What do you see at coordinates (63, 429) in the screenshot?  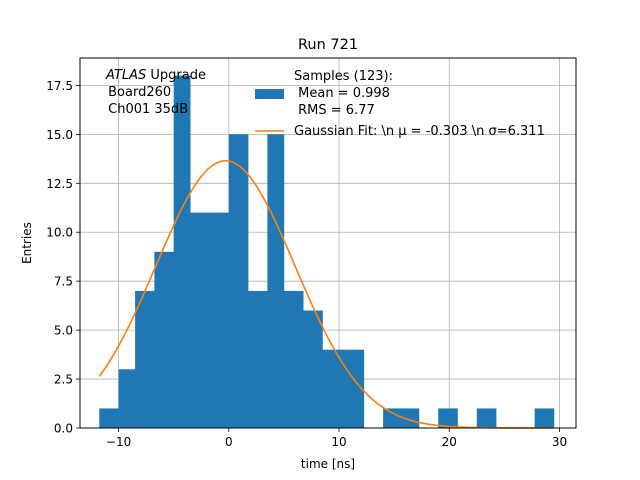 I see `y-tick-label: 0.0` at bounding box center [63, 429].